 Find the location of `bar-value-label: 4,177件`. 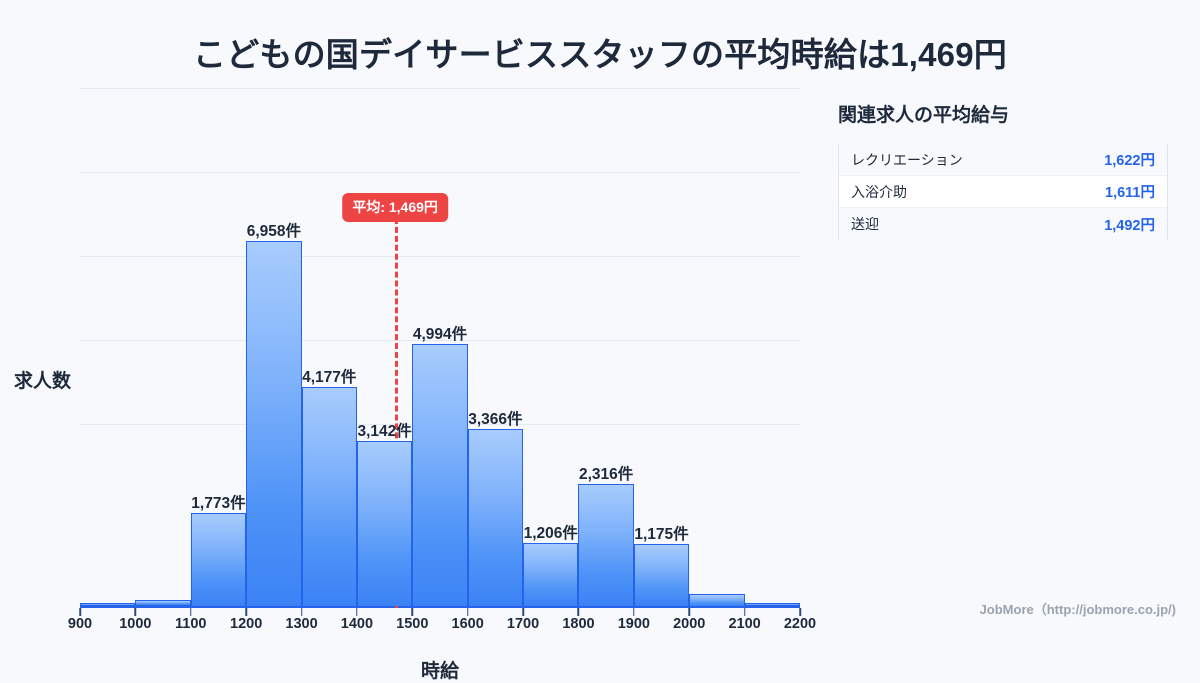

bar-value-label: 4,177件 is located at coordinates (329, 377).